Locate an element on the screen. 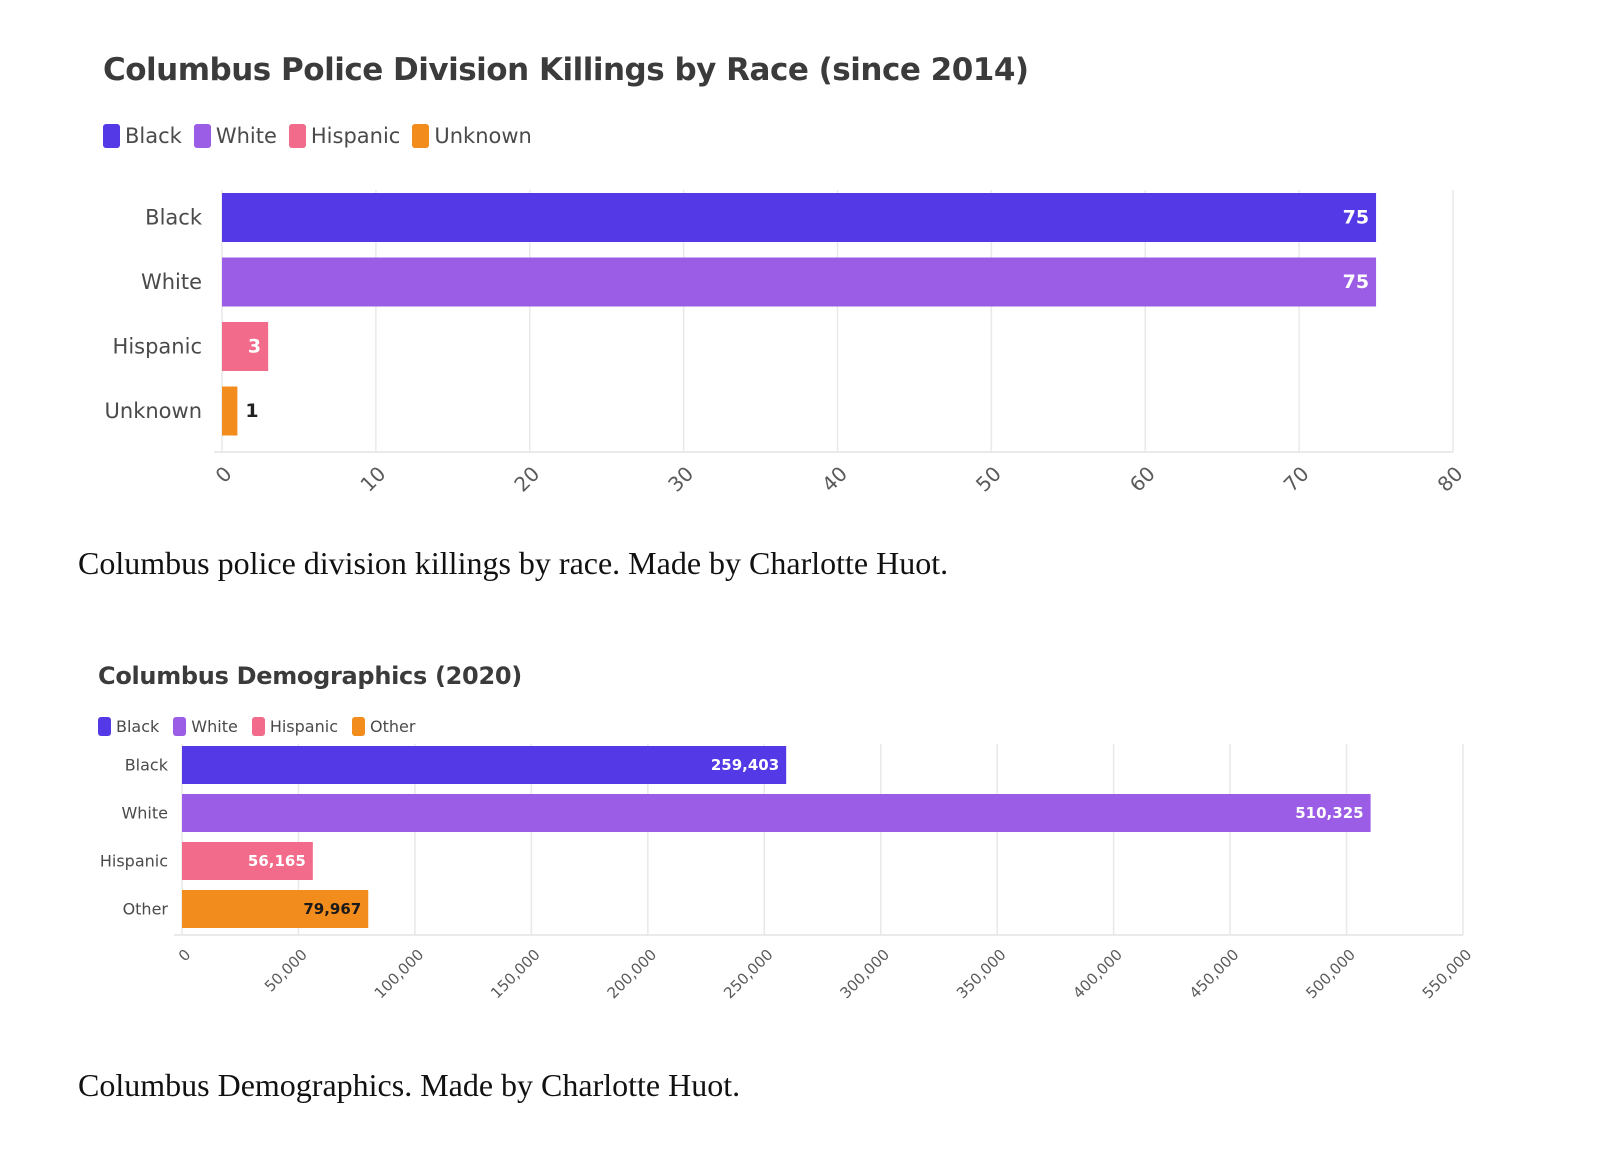 The width and height of the screenshot is (1614, 1176). x-tick-label: 250,000 is located at coordinates (748, 974).